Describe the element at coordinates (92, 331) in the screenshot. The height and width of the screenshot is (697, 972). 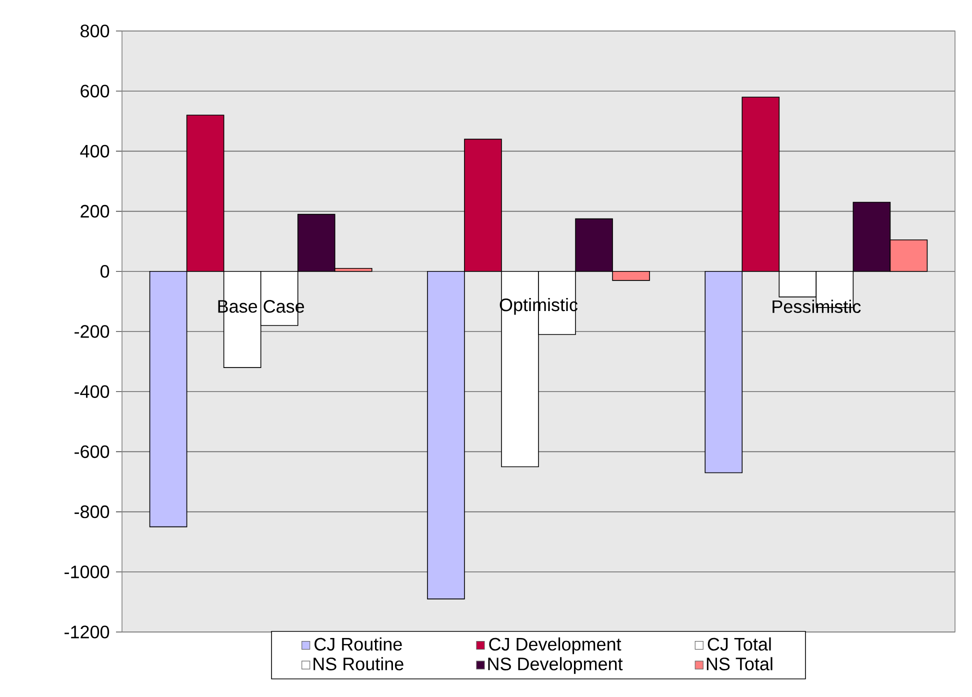
I see `y-tick-label: -200` at that location.